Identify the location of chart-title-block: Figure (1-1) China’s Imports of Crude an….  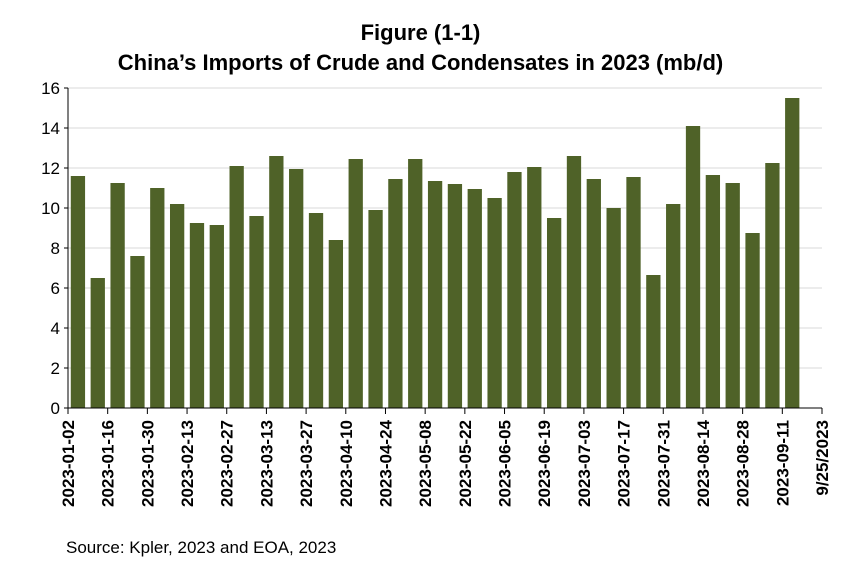
(420, 48).